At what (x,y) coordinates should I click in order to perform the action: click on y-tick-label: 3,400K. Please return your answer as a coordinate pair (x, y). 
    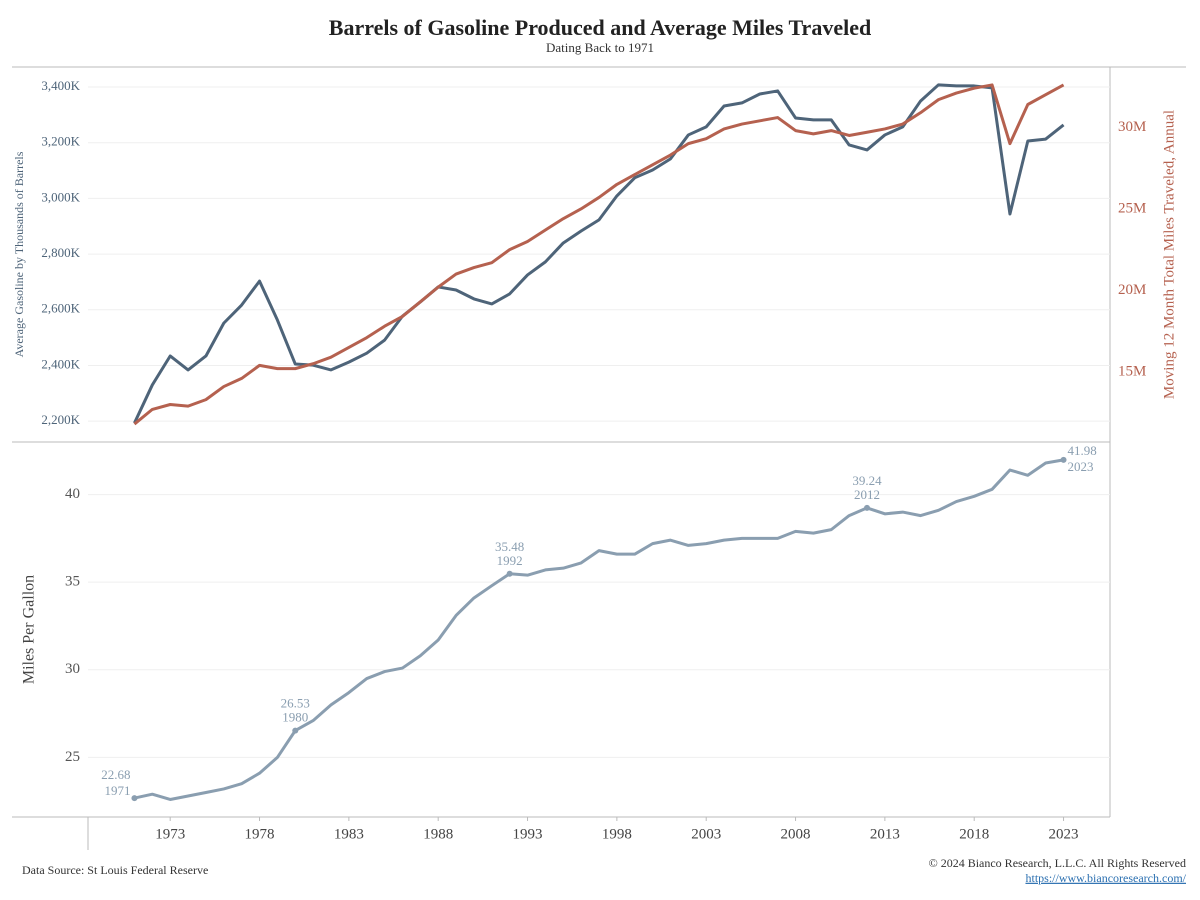
    Looking at the image, I should click on (60, 85).